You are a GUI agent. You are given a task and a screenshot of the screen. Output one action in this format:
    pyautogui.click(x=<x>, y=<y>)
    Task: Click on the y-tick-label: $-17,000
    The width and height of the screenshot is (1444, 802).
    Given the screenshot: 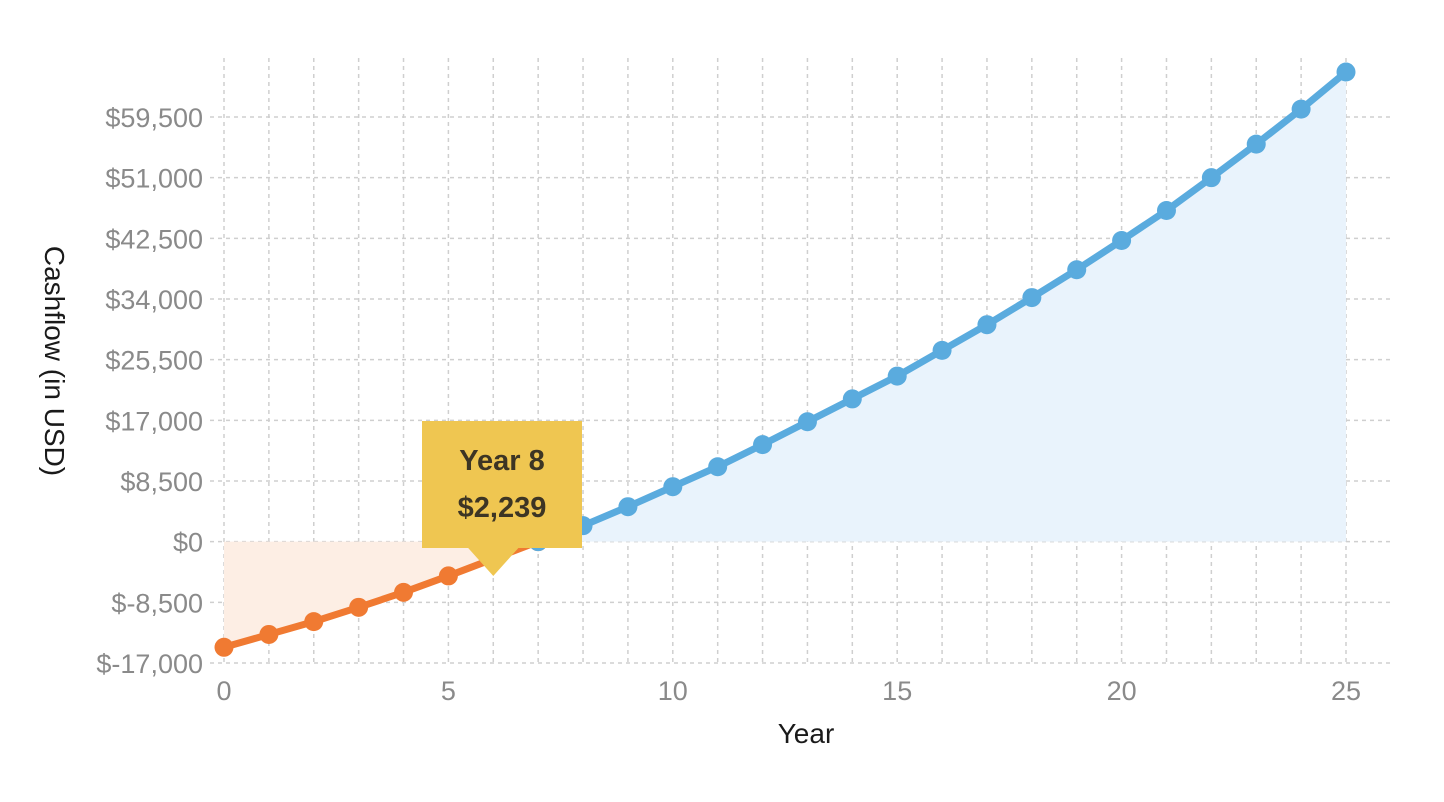 What is the action you would take?
    pyautogui.click(x=149, y=664)
    